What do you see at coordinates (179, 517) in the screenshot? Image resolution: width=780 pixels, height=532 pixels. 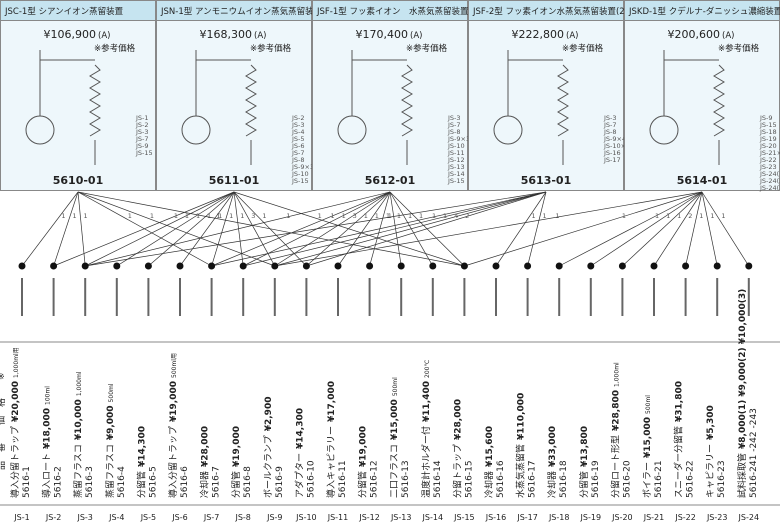 I see `item-code: JS-6` at bounding box center [179, 517].